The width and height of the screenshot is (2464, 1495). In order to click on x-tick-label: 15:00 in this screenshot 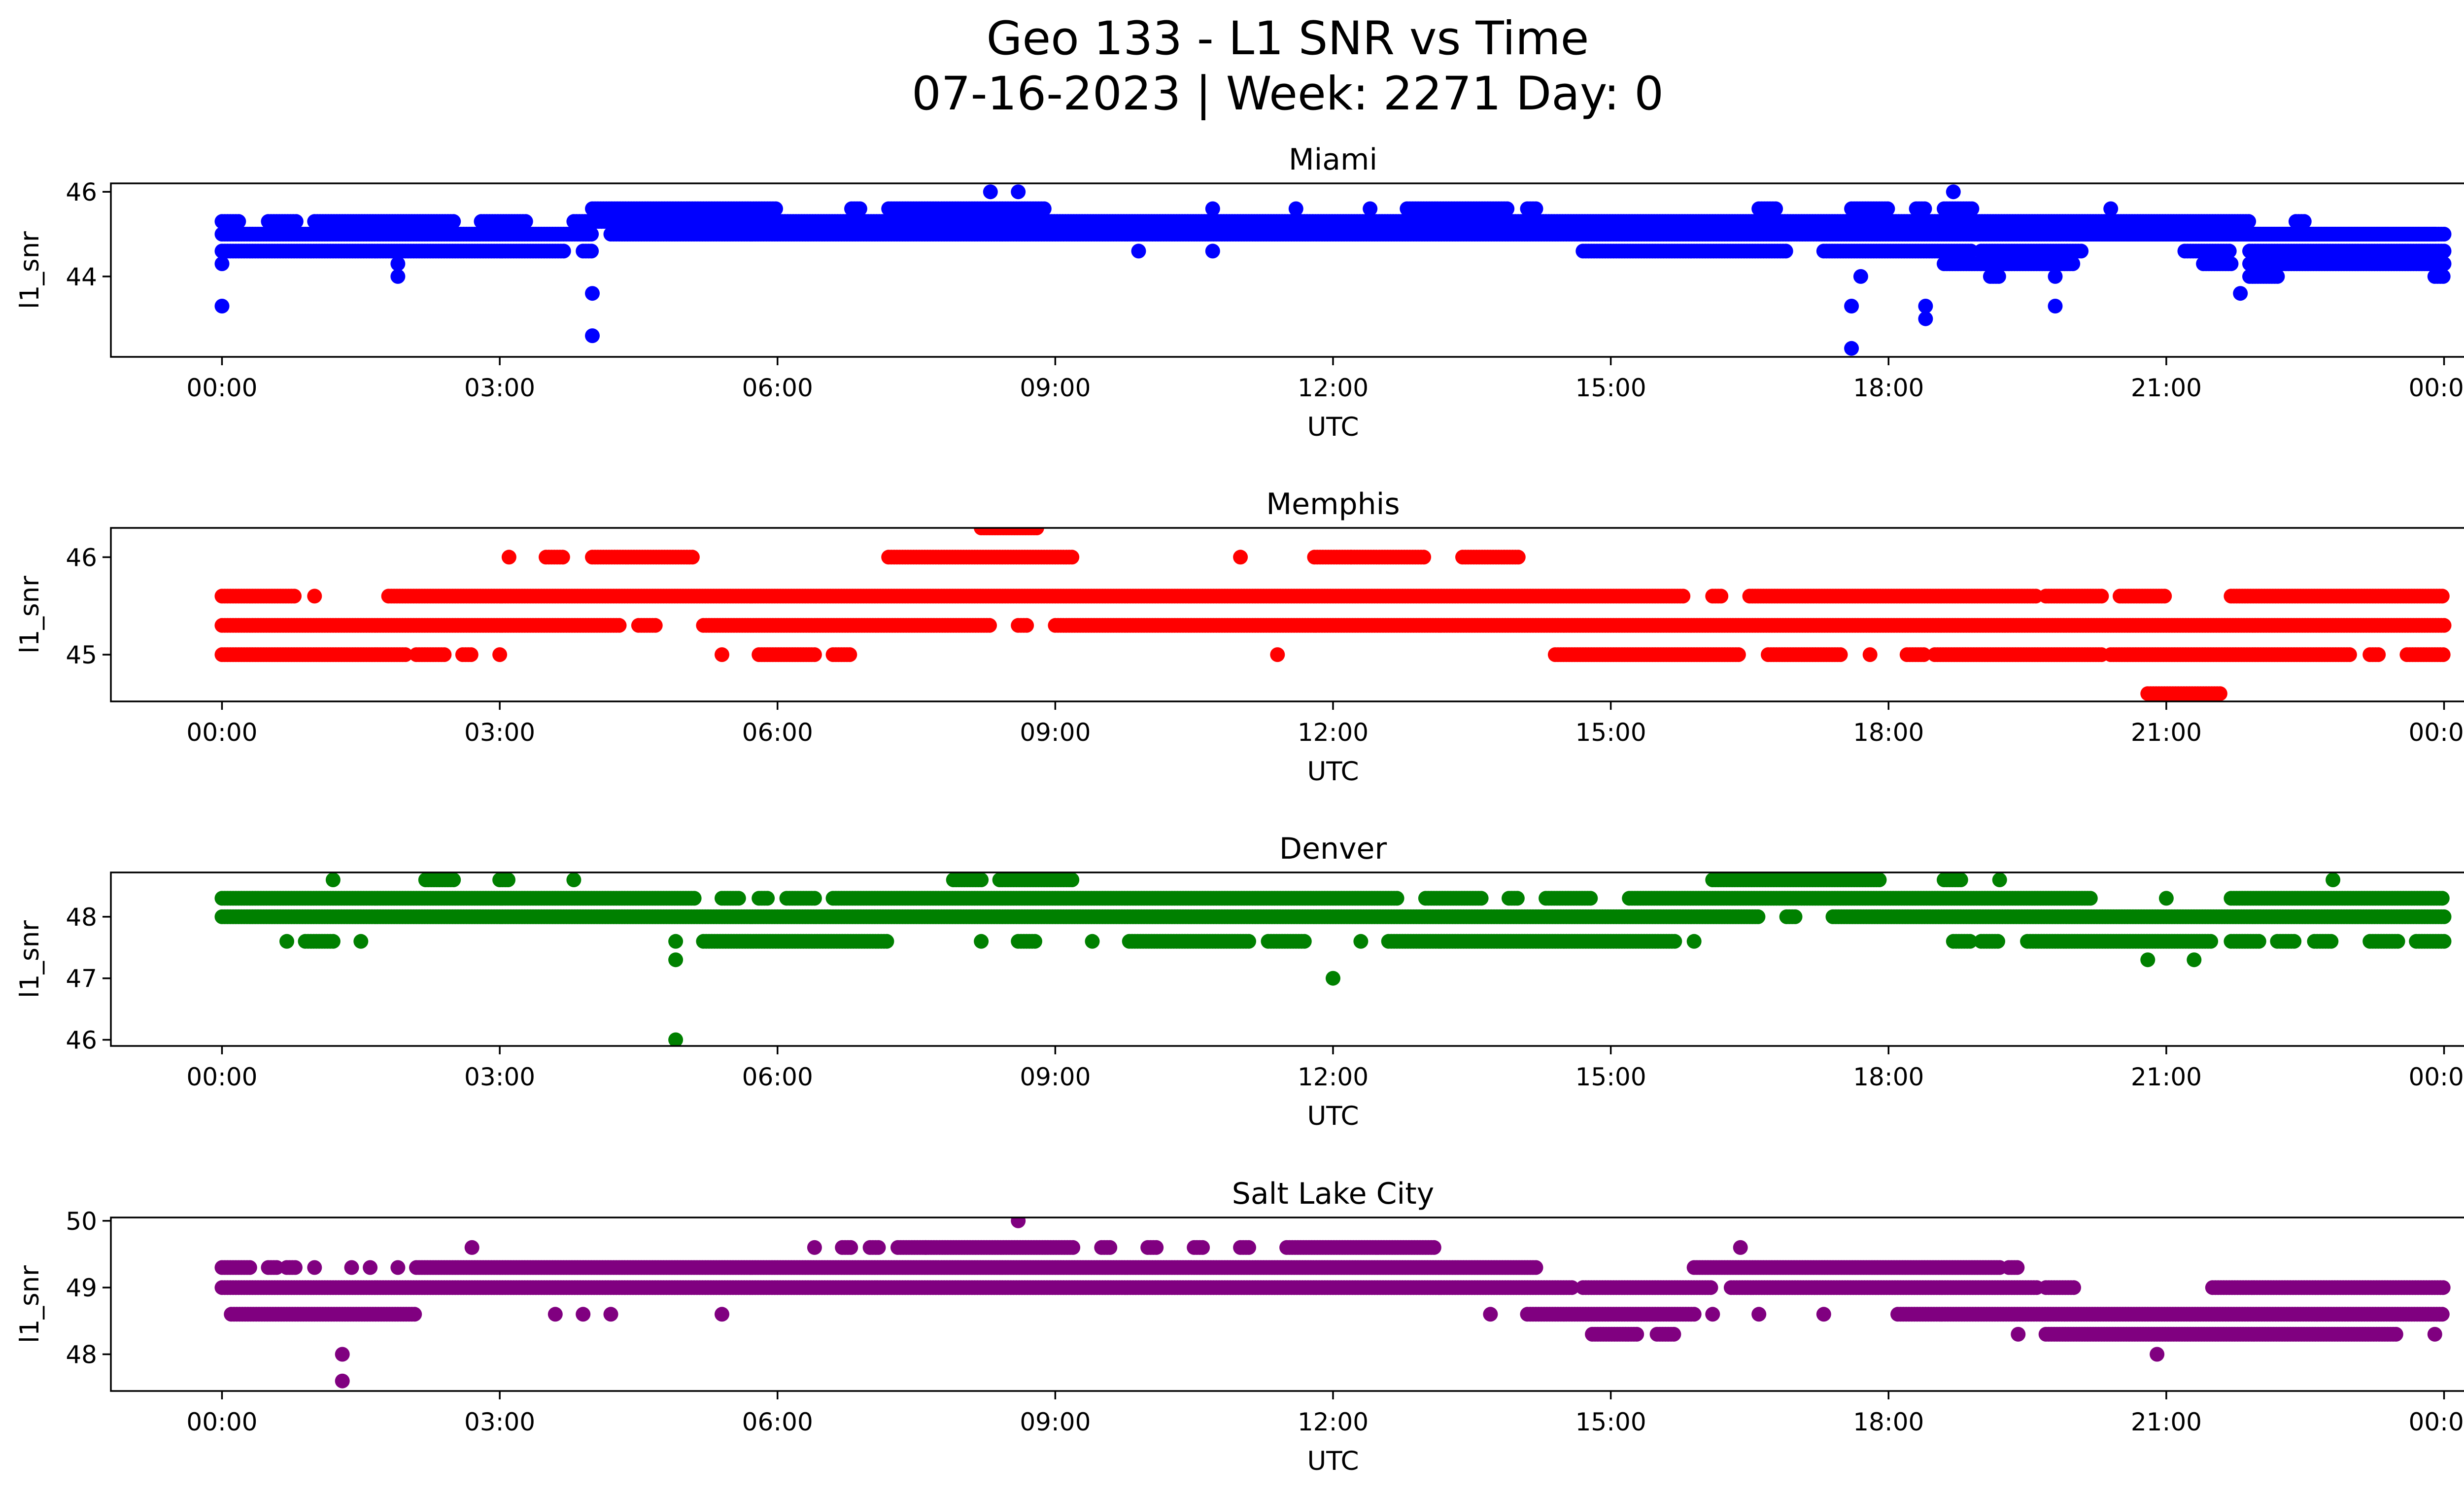, I will do `click(1610, 388)`.